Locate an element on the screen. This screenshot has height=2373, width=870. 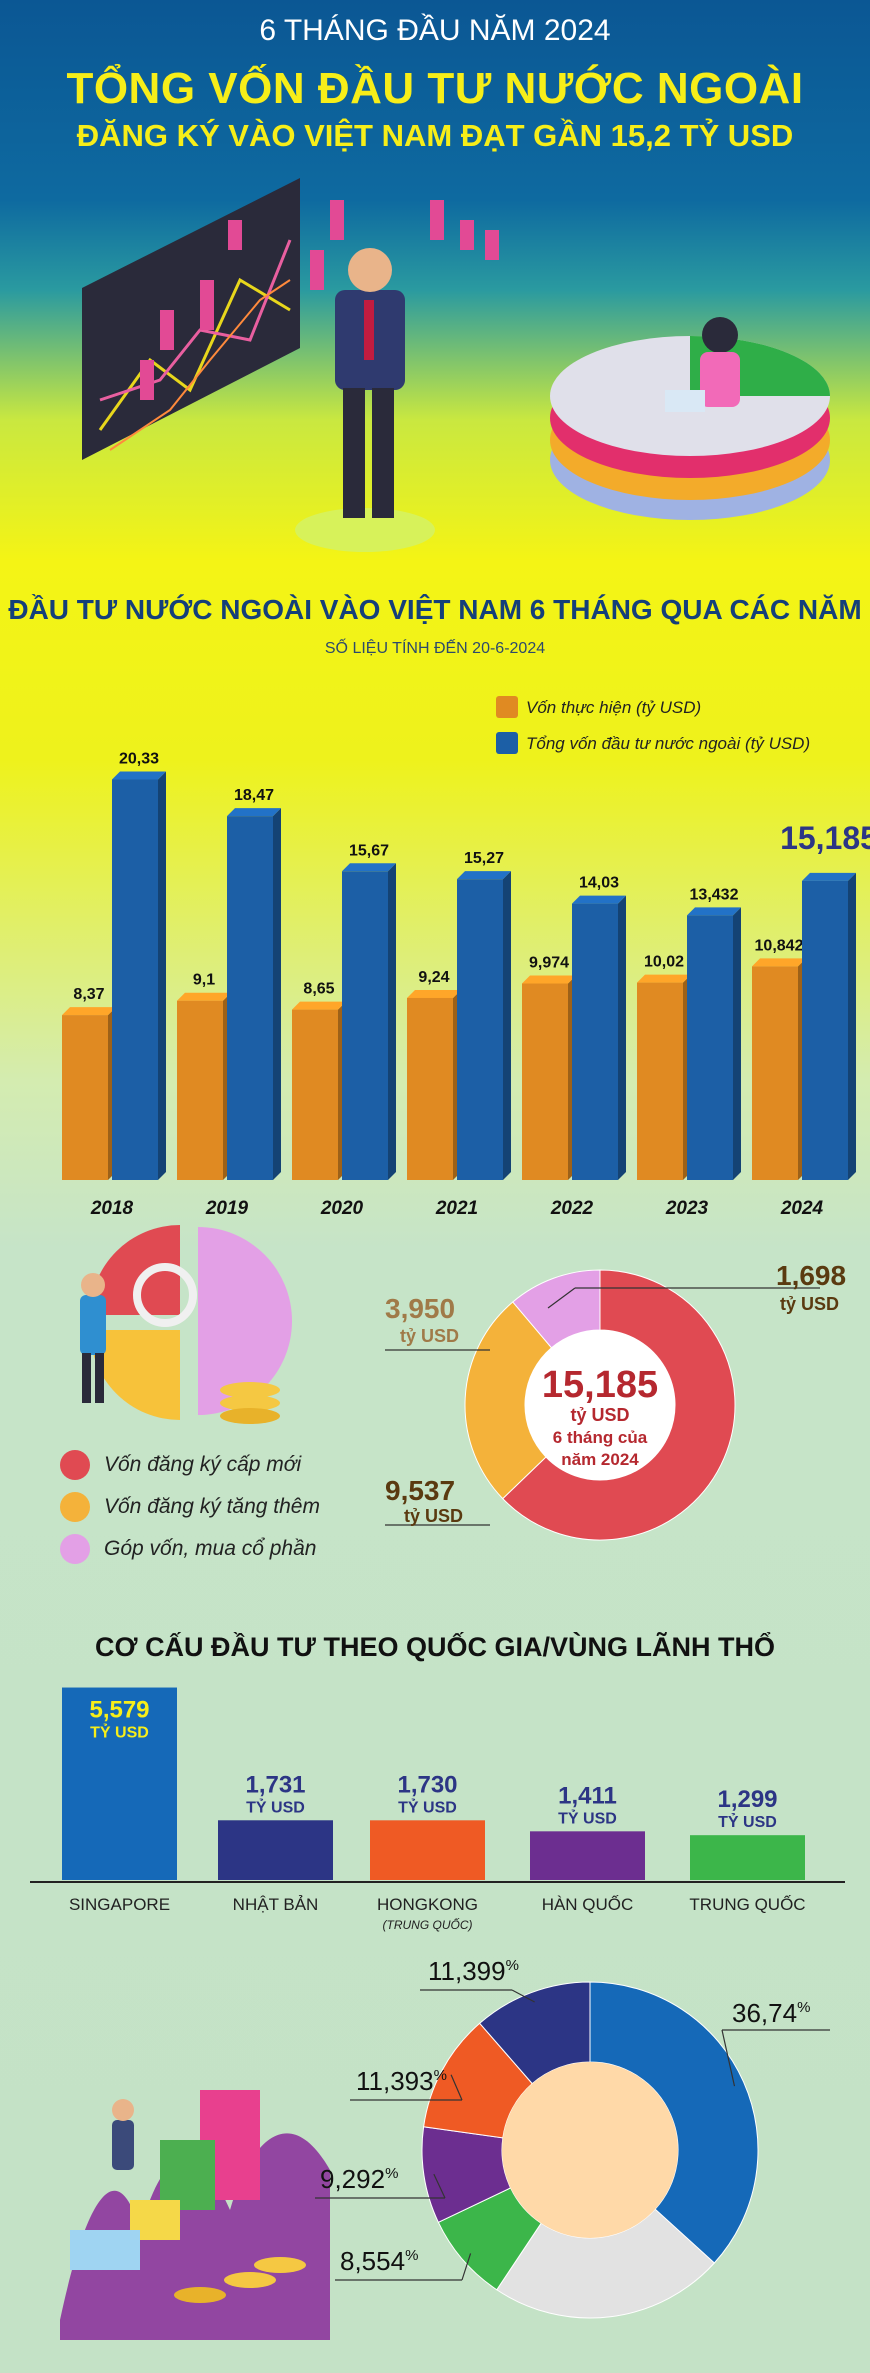
bar-2021-implemented is located at coordinates (430, 1088).